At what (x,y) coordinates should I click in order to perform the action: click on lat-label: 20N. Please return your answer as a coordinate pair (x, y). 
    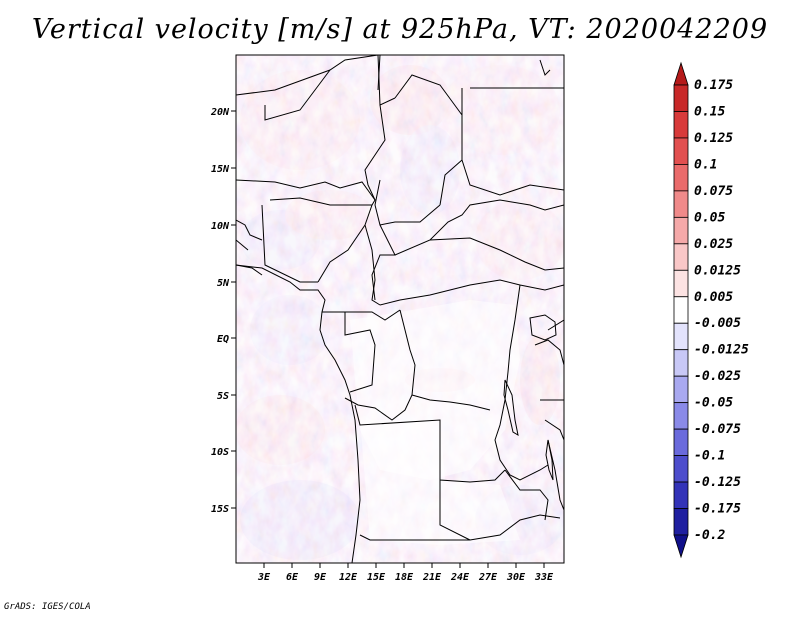
    Looking at the image, I should click on (220, 112).